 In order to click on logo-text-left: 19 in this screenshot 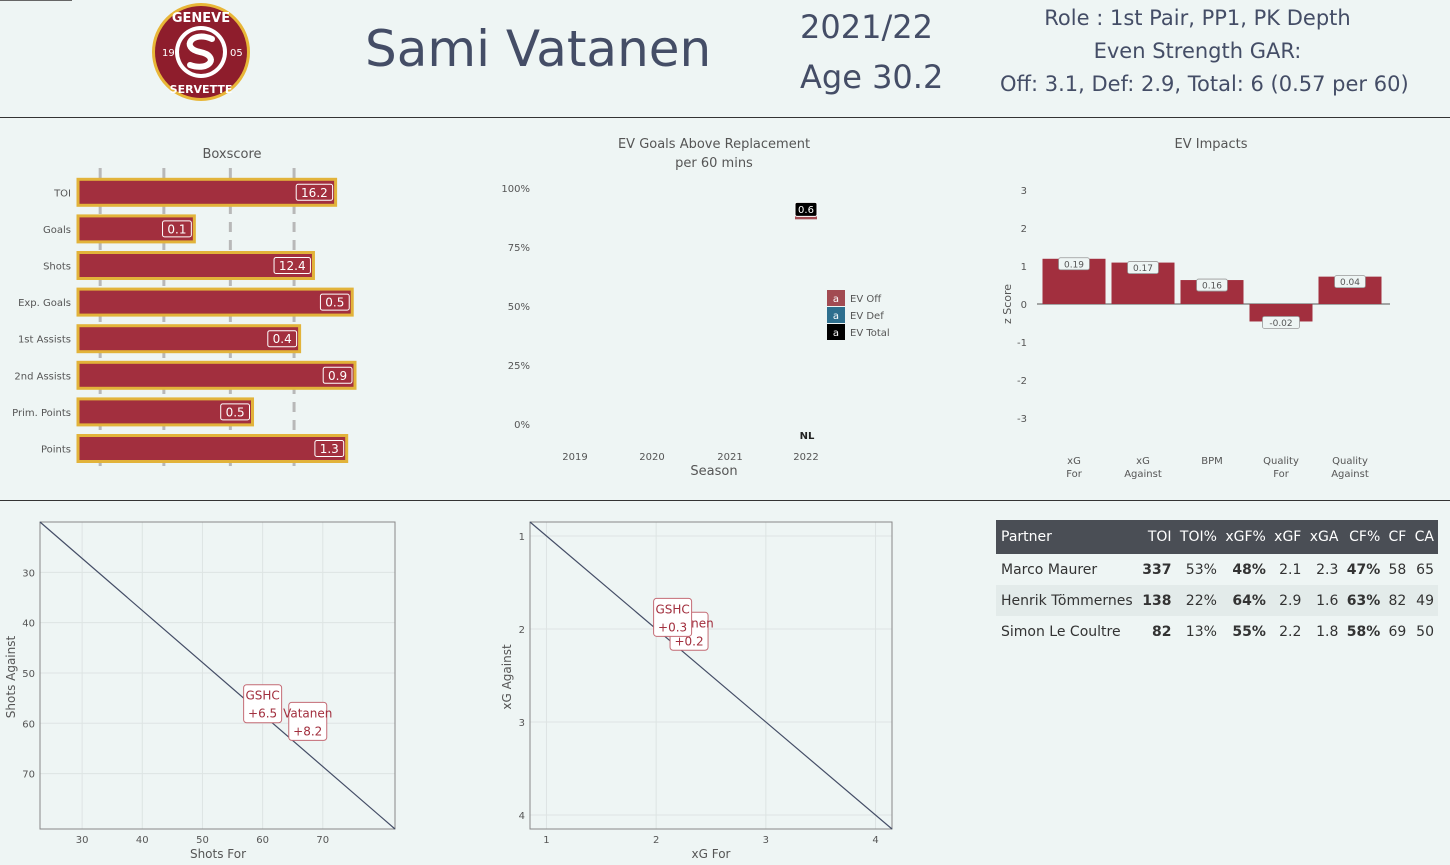, I will do `click(168, 53)`.